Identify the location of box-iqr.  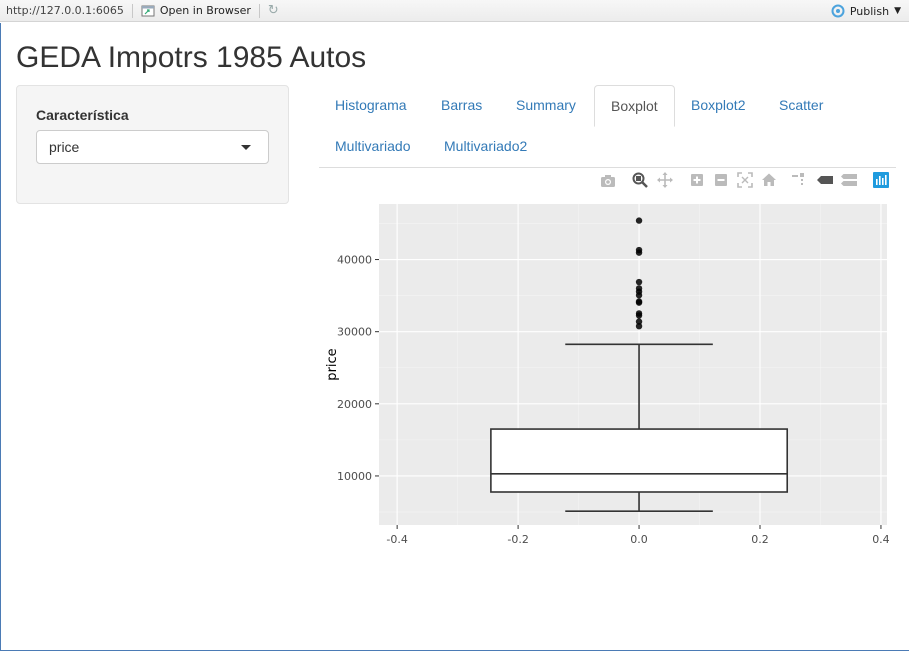
(639, 460).